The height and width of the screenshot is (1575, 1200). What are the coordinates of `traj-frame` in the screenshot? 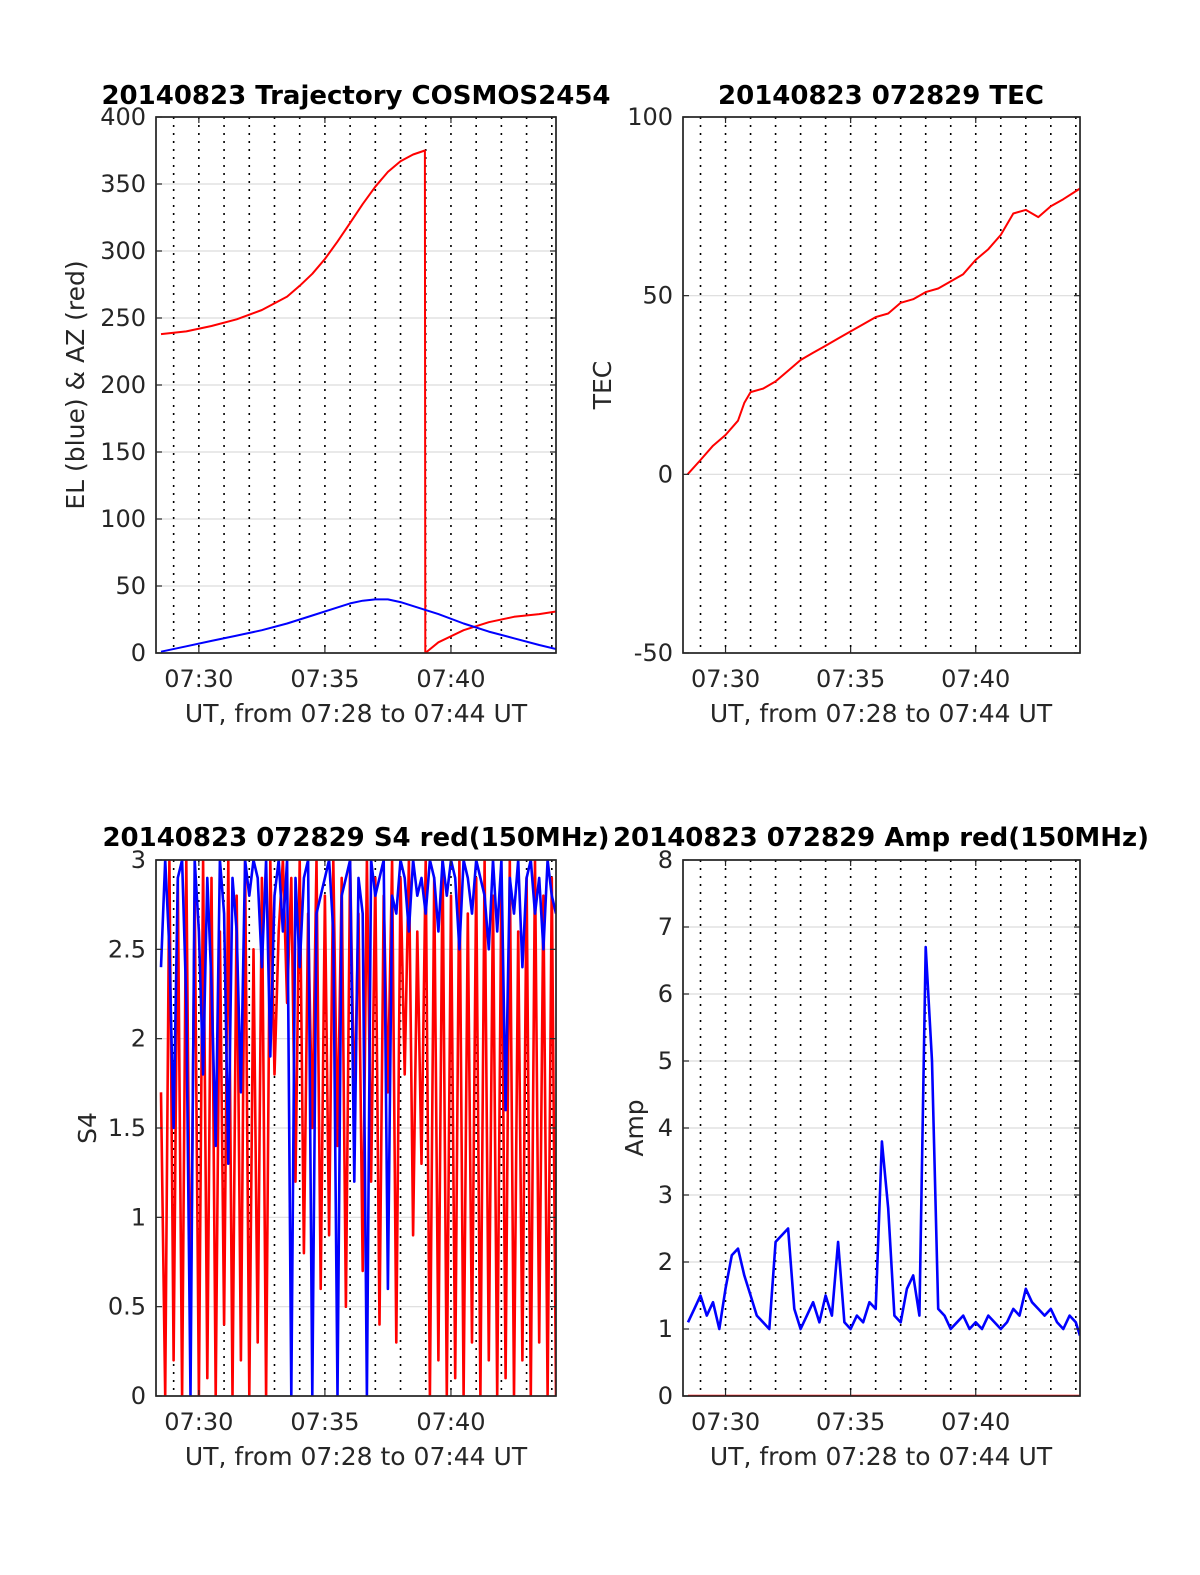 It's located at (356, 385).